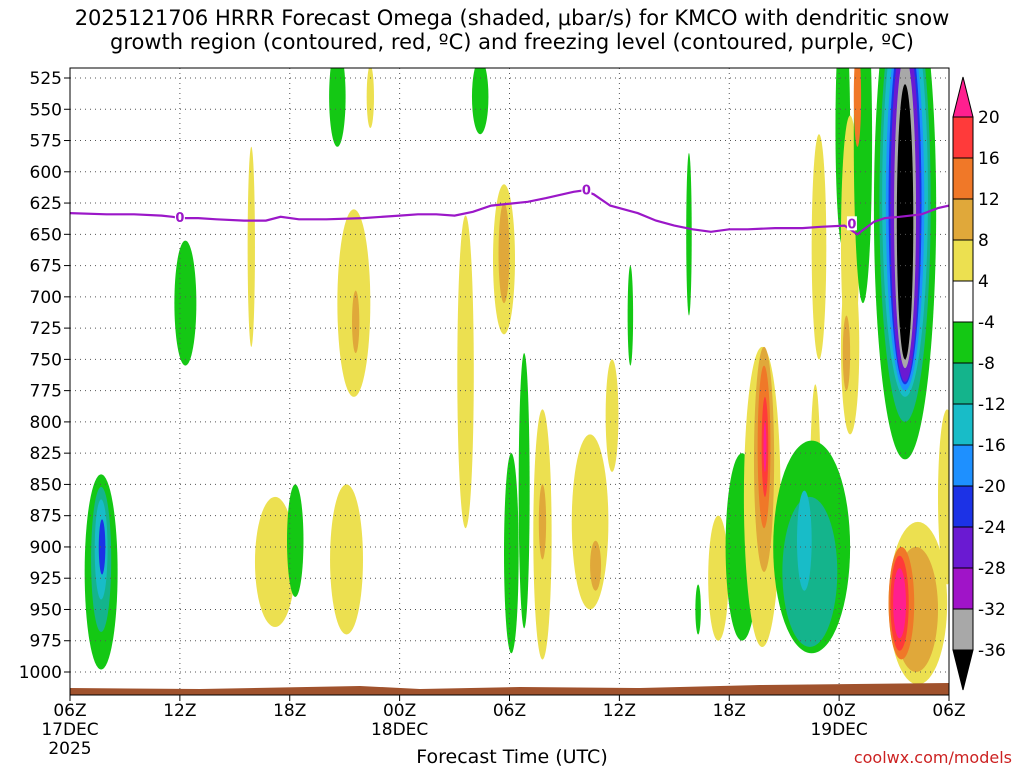  What do you see at coordinates (46, 392) in the screenshot?
I see `y-tick-label-10: 775` at bounding box center [46, 392].